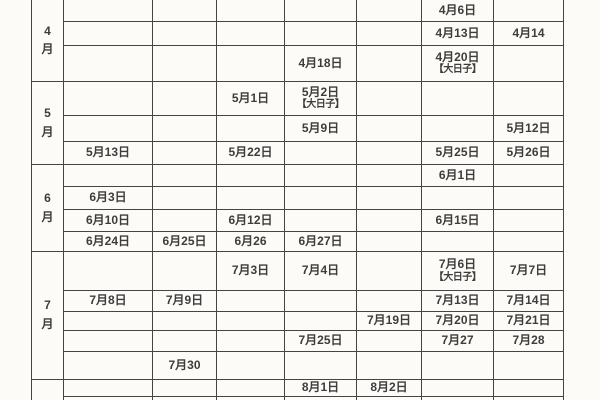 The height and width of the screenshot is (400, 600). I want to click on date-cell: 8月10日, so click(457, 397).